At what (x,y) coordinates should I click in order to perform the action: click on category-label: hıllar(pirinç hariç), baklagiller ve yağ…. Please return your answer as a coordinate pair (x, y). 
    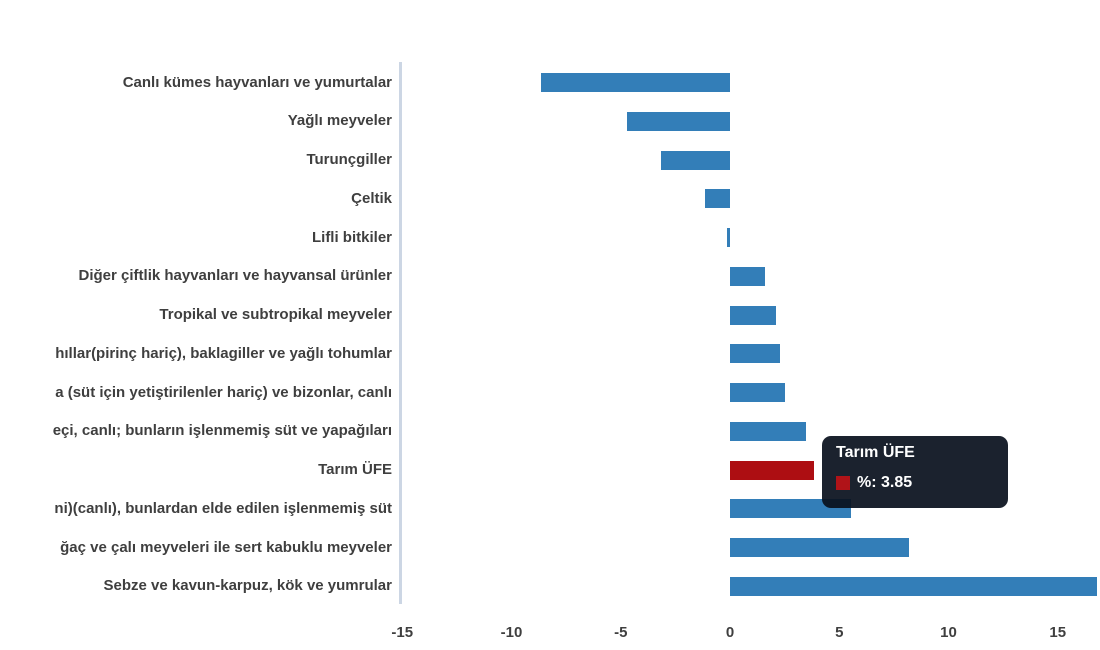
    Looking at the image, I should click on (223, 353).